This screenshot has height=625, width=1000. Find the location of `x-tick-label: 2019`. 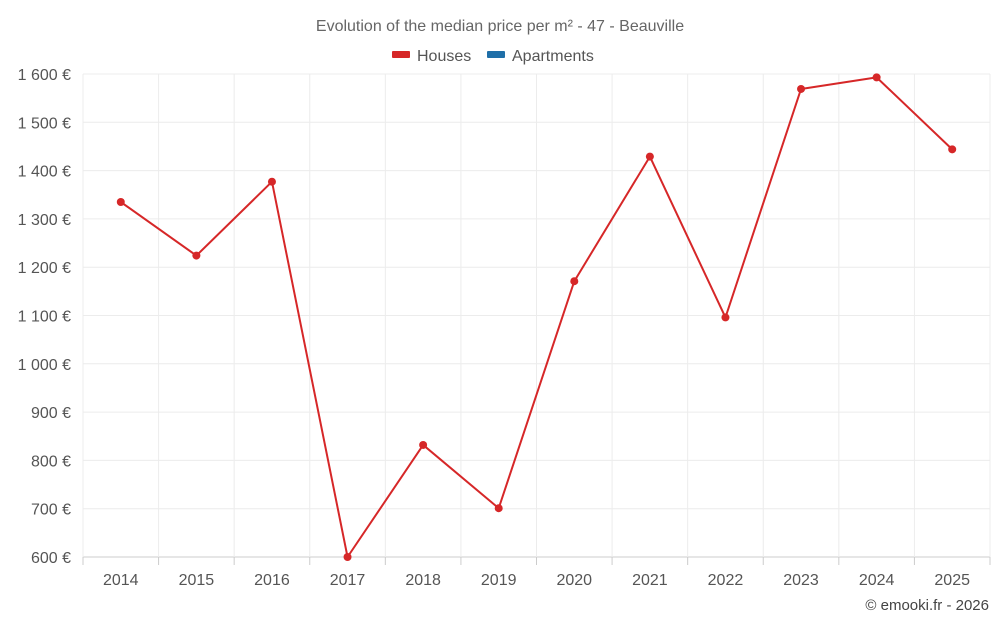

x-tick-label: 2019 is located at coordinates (499, 580).